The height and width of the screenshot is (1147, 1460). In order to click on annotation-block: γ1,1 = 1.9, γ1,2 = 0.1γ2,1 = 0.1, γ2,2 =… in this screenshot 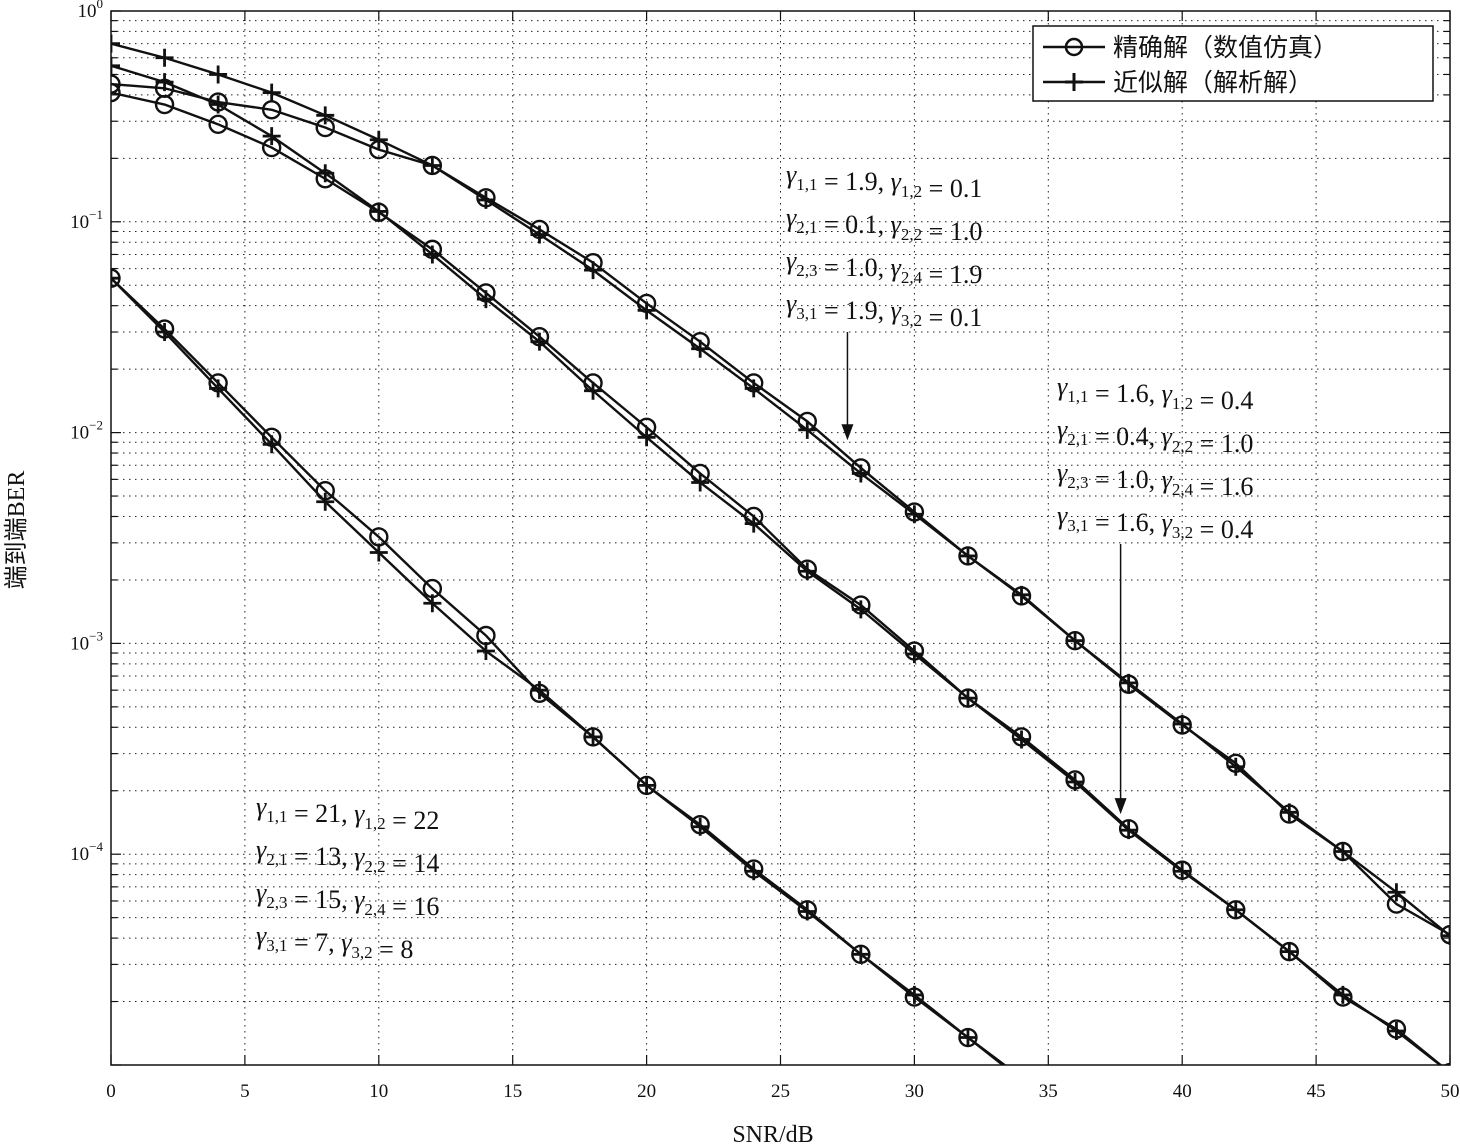, I will do `click(884, 300)`.